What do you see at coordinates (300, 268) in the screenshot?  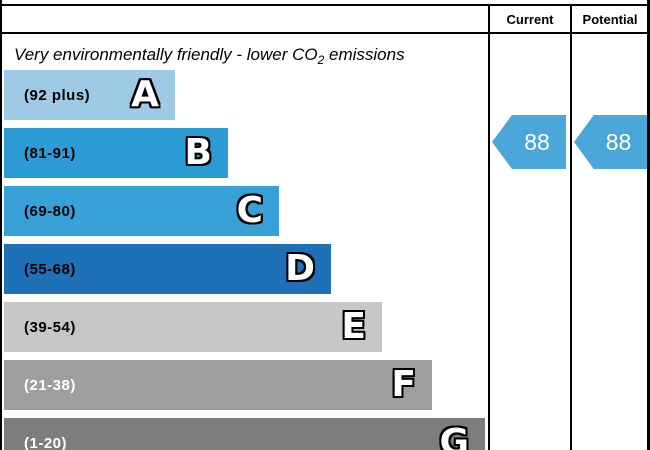 I see `band-letter: D` at bounding box center [300, 268].